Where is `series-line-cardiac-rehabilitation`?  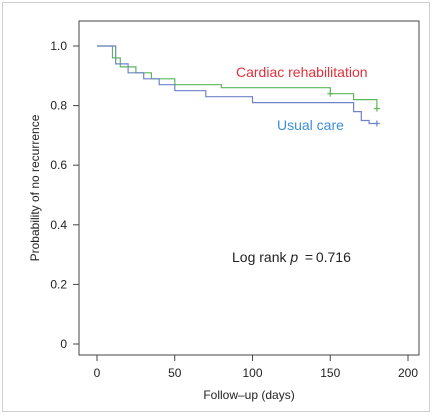
series-line-cardiac-rehabilitation is located at coordinates (237, 77).